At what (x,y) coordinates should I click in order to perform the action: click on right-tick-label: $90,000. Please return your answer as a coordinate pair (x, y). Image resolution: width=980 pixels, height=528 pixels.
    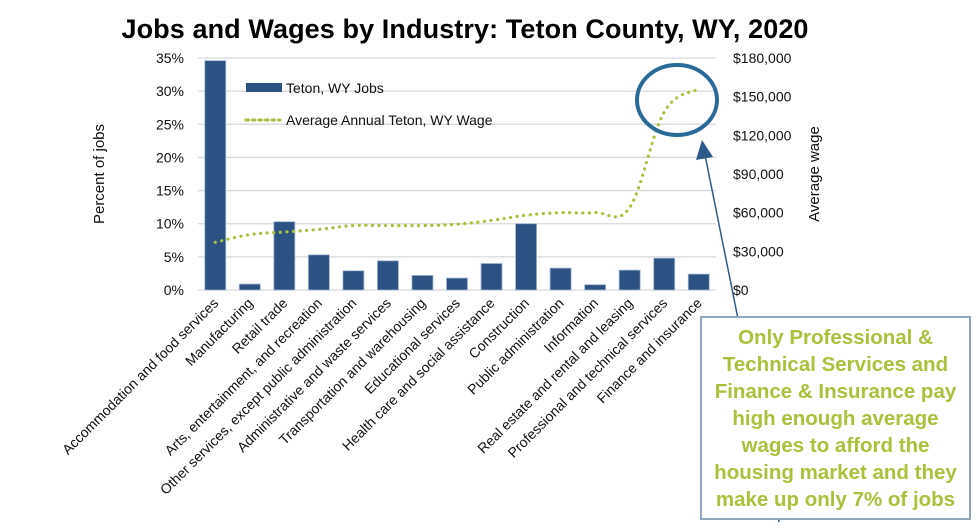
    Looking at the image, I should click on (758, 174).